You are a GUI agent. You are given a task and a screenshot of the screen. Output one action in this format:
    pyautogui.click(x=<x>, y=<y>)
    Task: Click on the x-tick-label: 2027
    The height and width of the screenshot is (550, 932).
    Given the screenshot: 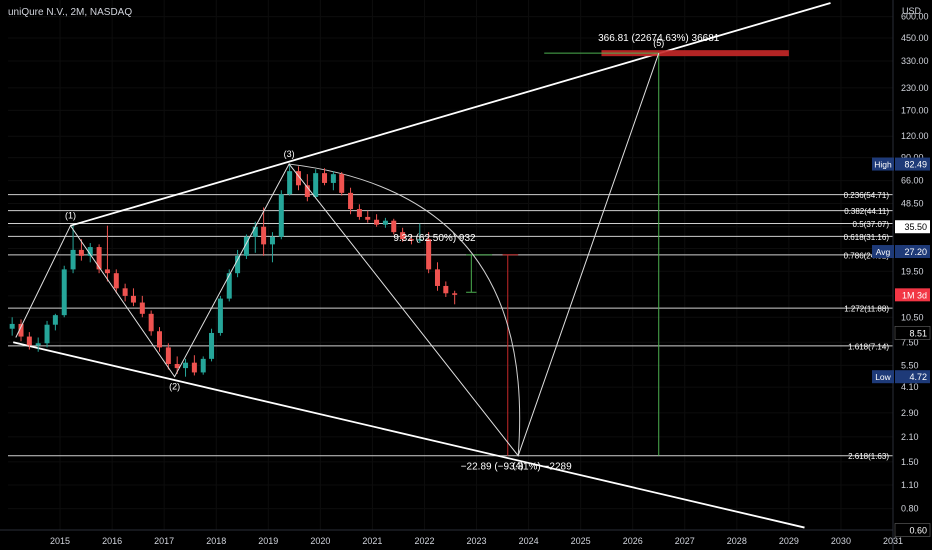 What is the action you would take?
    pyautogui.click(x=685, y=541)
    